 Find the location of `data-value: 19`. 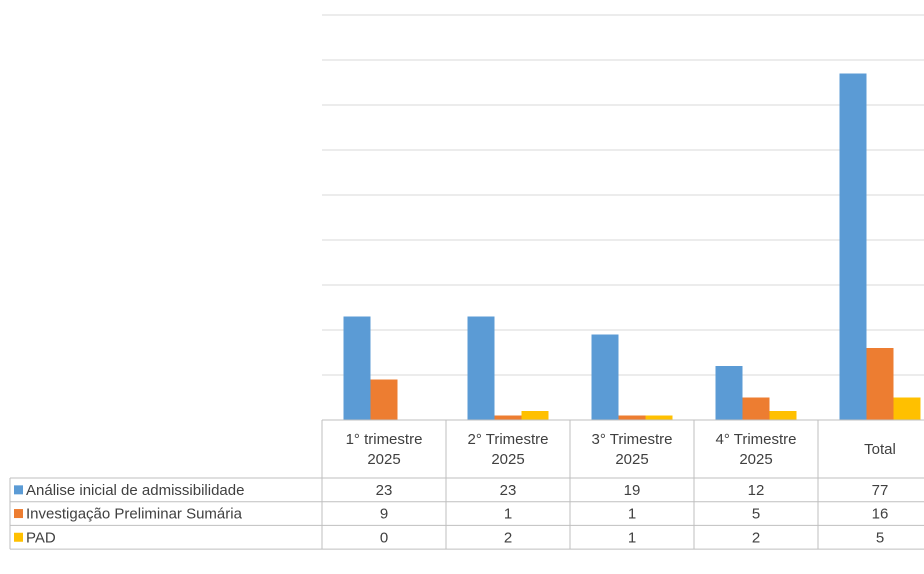

data-value: 19 is located at coordinates (632, 490).